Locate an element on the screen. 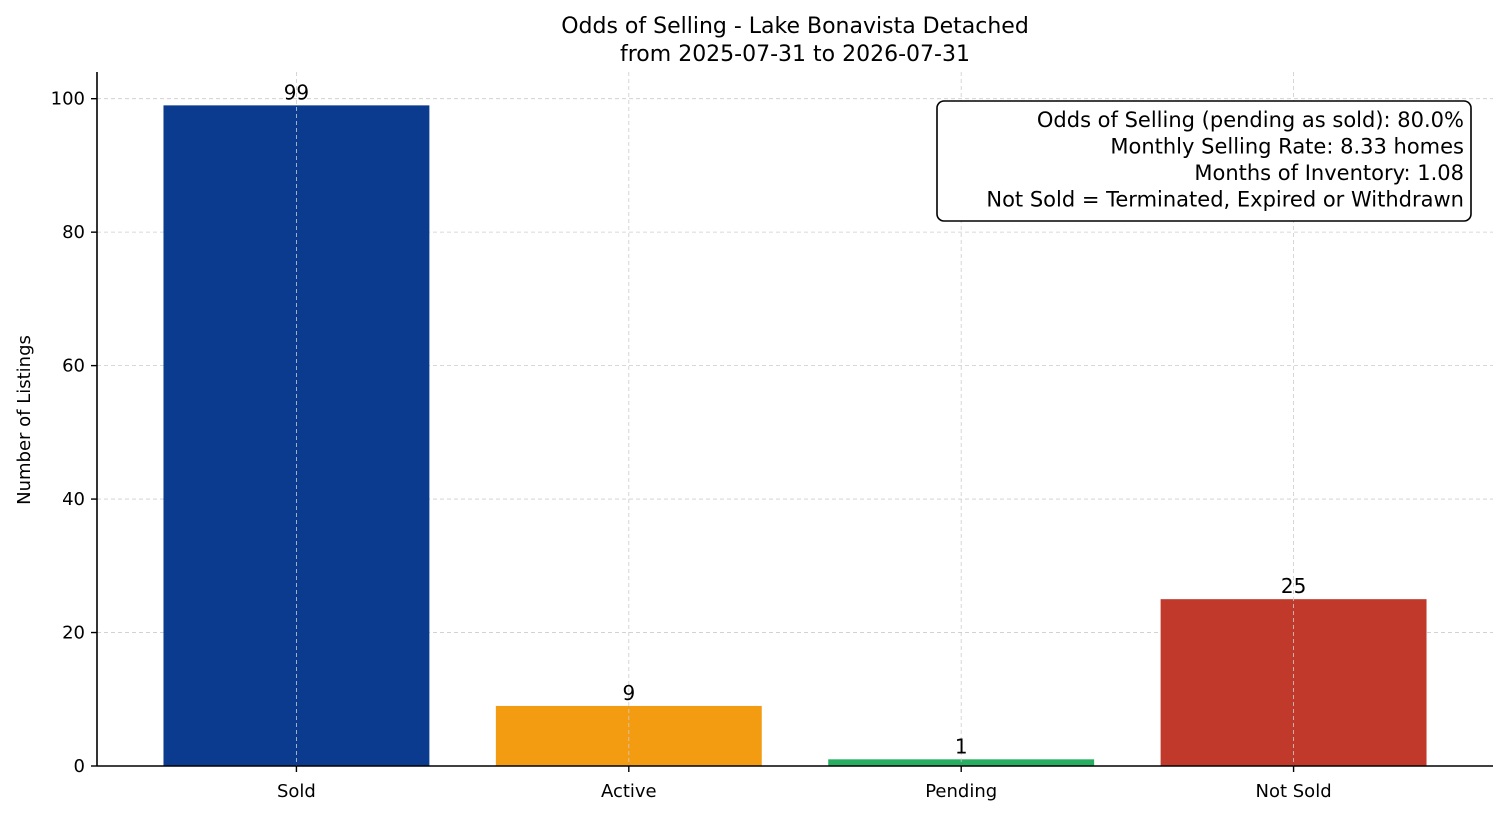 Image resolution: width=1507 pixels, height=820 pixels. info-box-frame is located at coordinates (1204, 161).